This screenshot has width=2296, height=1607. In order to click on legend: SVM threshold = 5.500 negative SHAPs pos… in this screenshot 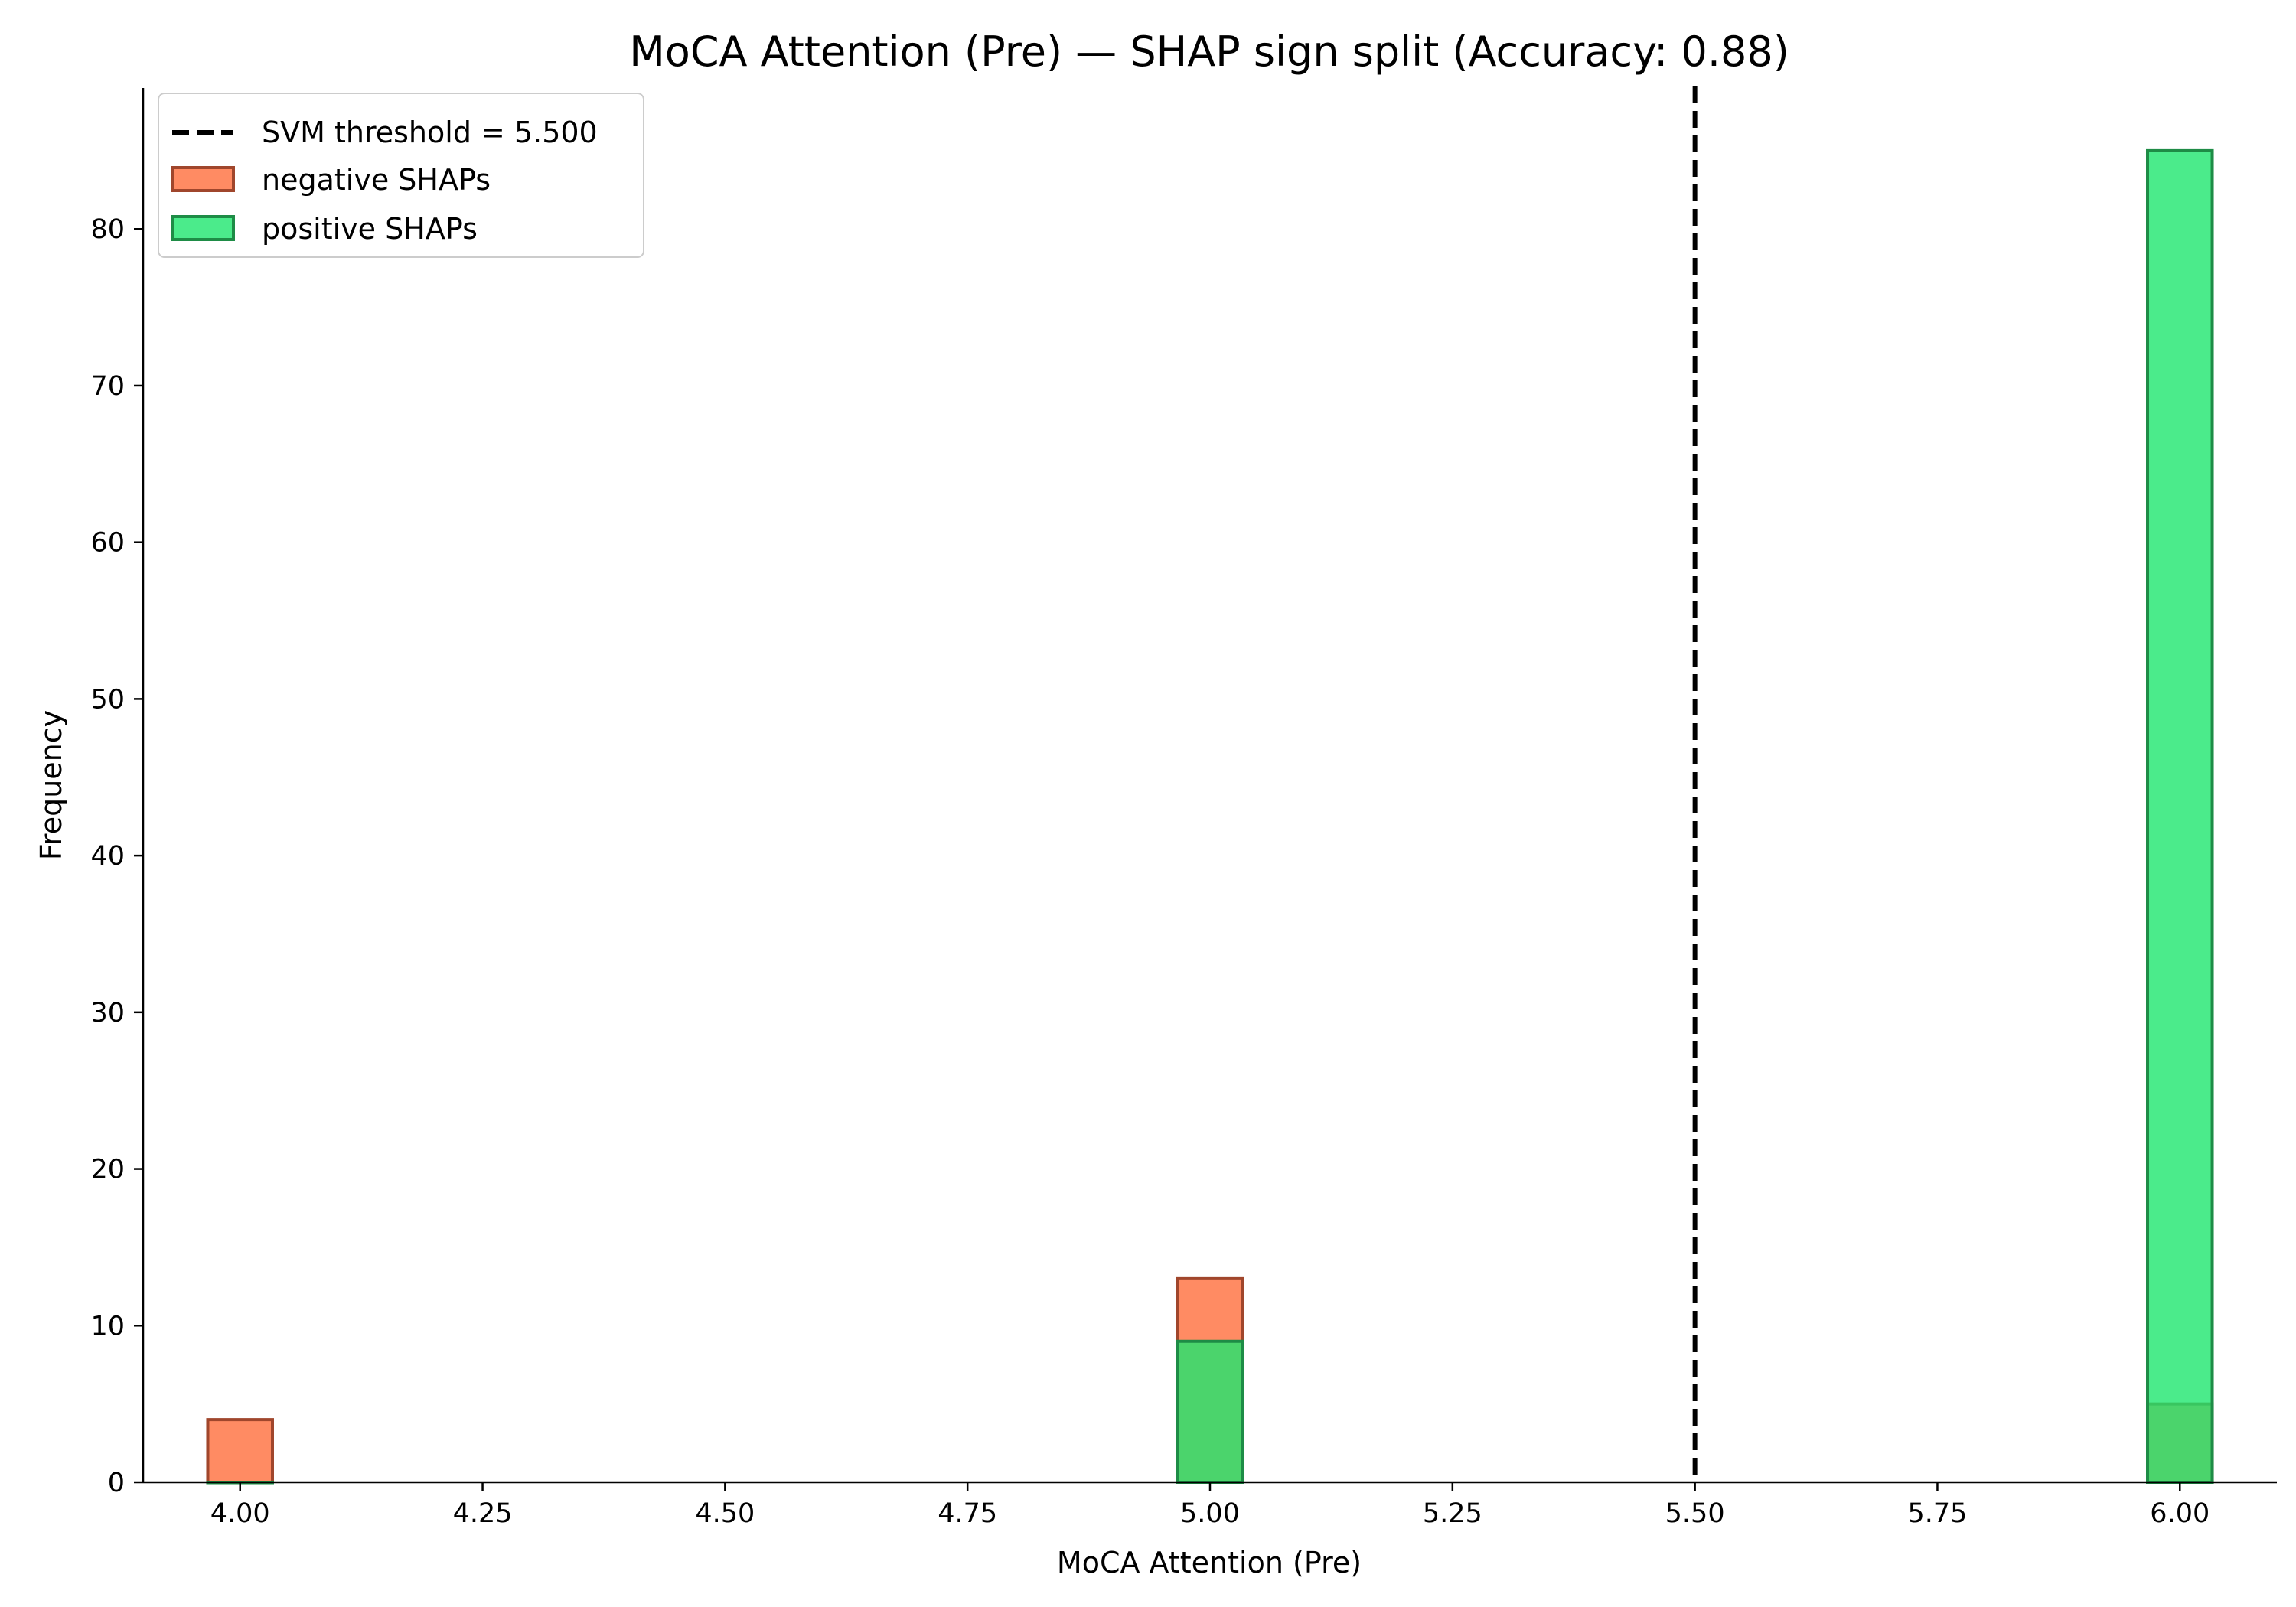, I will do `click(401, 175)`.